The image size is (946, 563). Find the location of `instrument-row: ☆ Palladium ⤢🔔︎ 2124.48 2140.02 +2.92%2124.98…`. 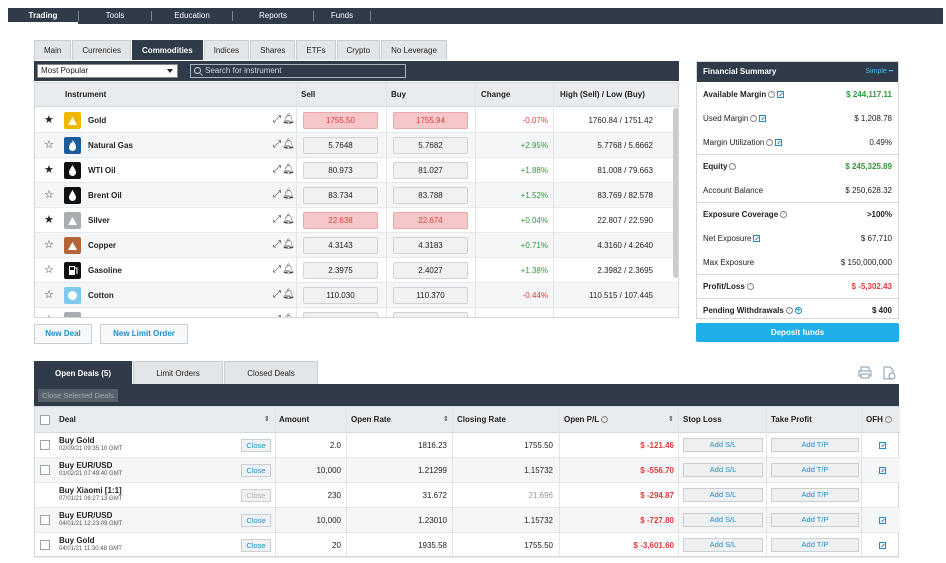

instrument-row: ☆ Palladium ⤢🔔︎ 2124.48 2140.02 +2.92%2124.98… is located at coordinates (356, 312).